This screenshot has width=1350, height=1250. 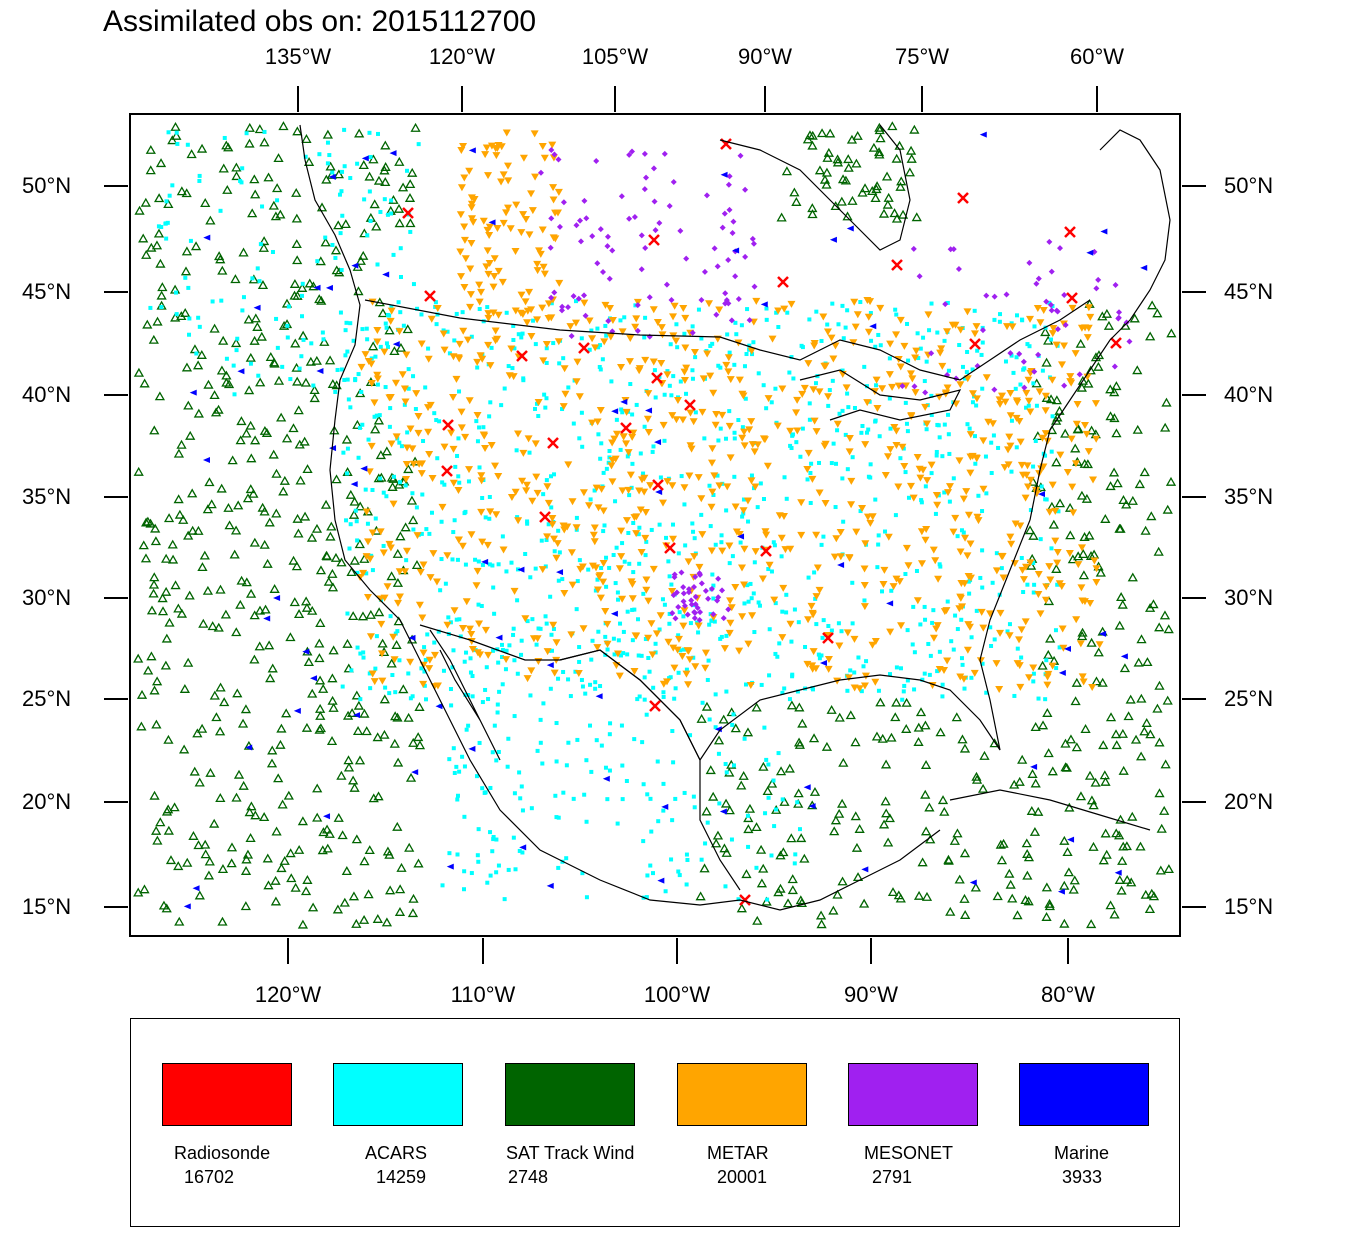 What do you see at coordinates (396, 1153) in the screenshot?
I see `legend-label: ACARS` at bounding box center [396, 1153].